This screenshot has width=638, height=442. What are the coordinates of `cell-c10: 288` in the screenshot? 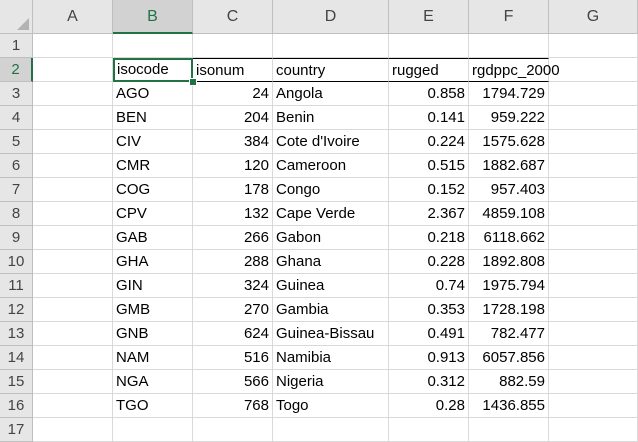 It's located at (233, 262).